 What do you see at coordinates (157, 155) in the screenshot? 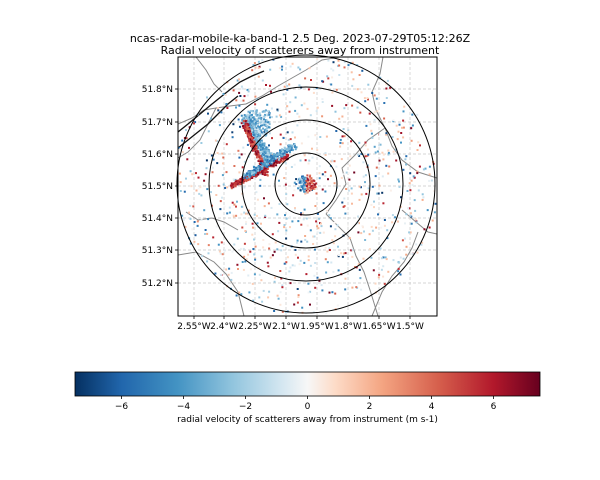
I see `lat-tick-label: 51.6°N` at bounding box center [157, 155].